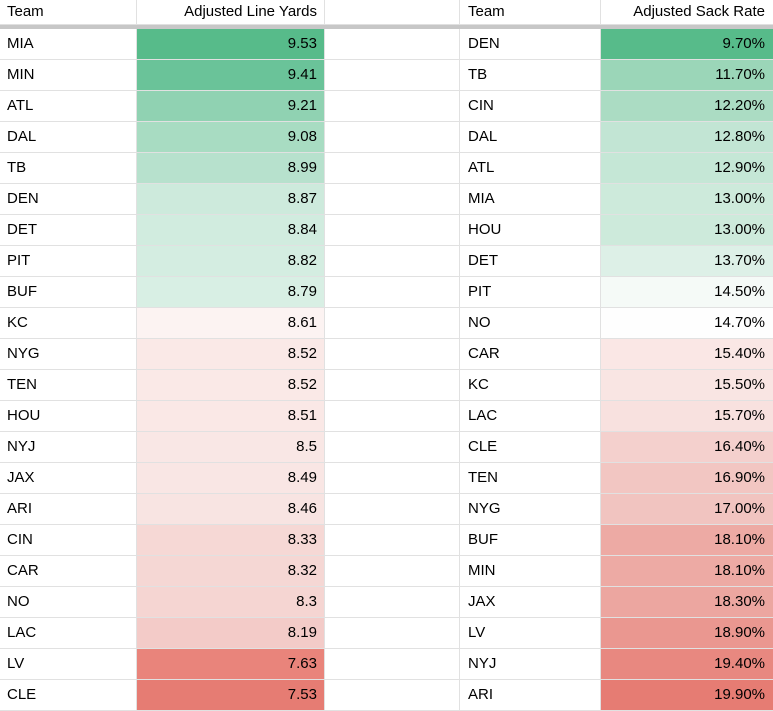  I want to click on right-team-cell: TEN, so click(530, 478).